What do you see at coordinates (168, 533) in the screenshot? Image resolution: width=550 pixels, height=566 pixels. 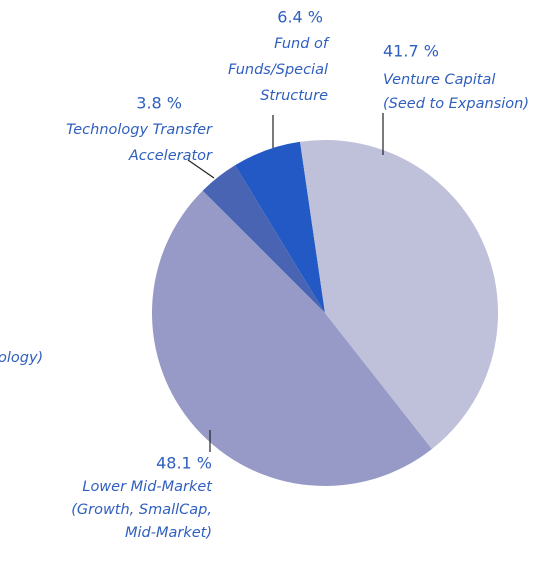 I see `category-label: Mid-Market)` at bounding box center [168, 533].